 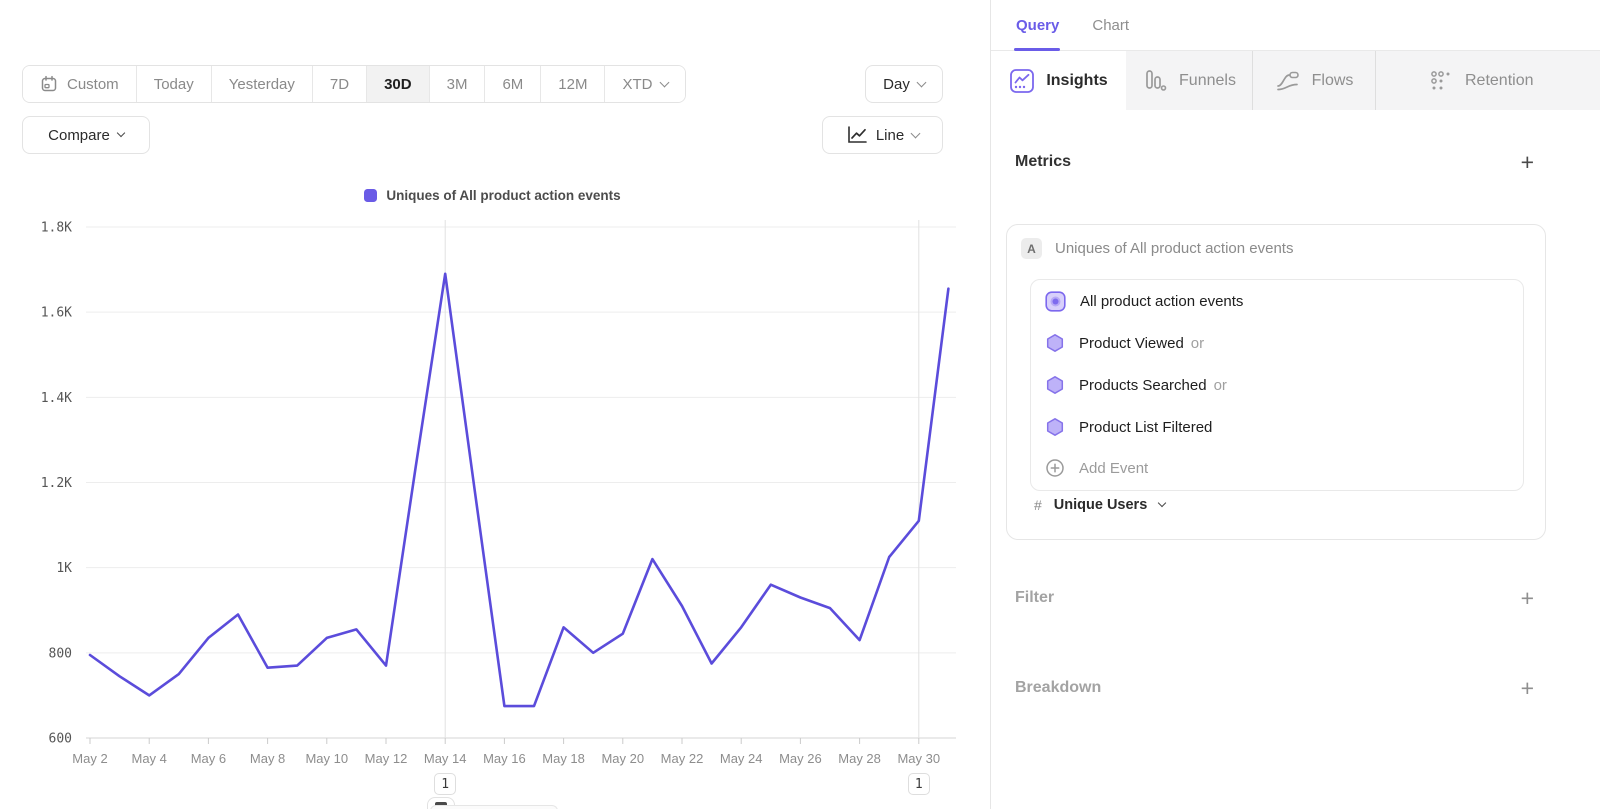 I want to click on add-event-button: Add Event, so click(x=1277, y=468).